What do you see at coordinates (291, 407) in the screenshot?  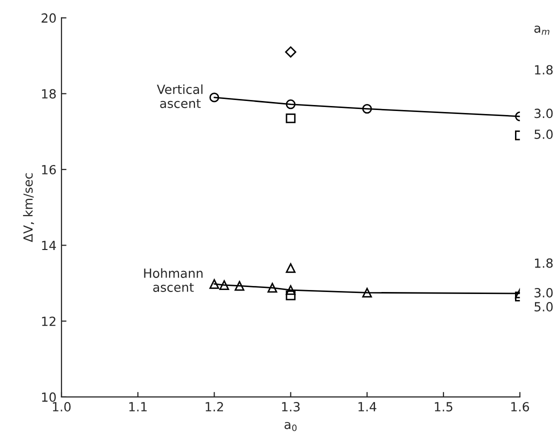 I see `x-tick-label: 1.3` at bounding box center [291, 407].